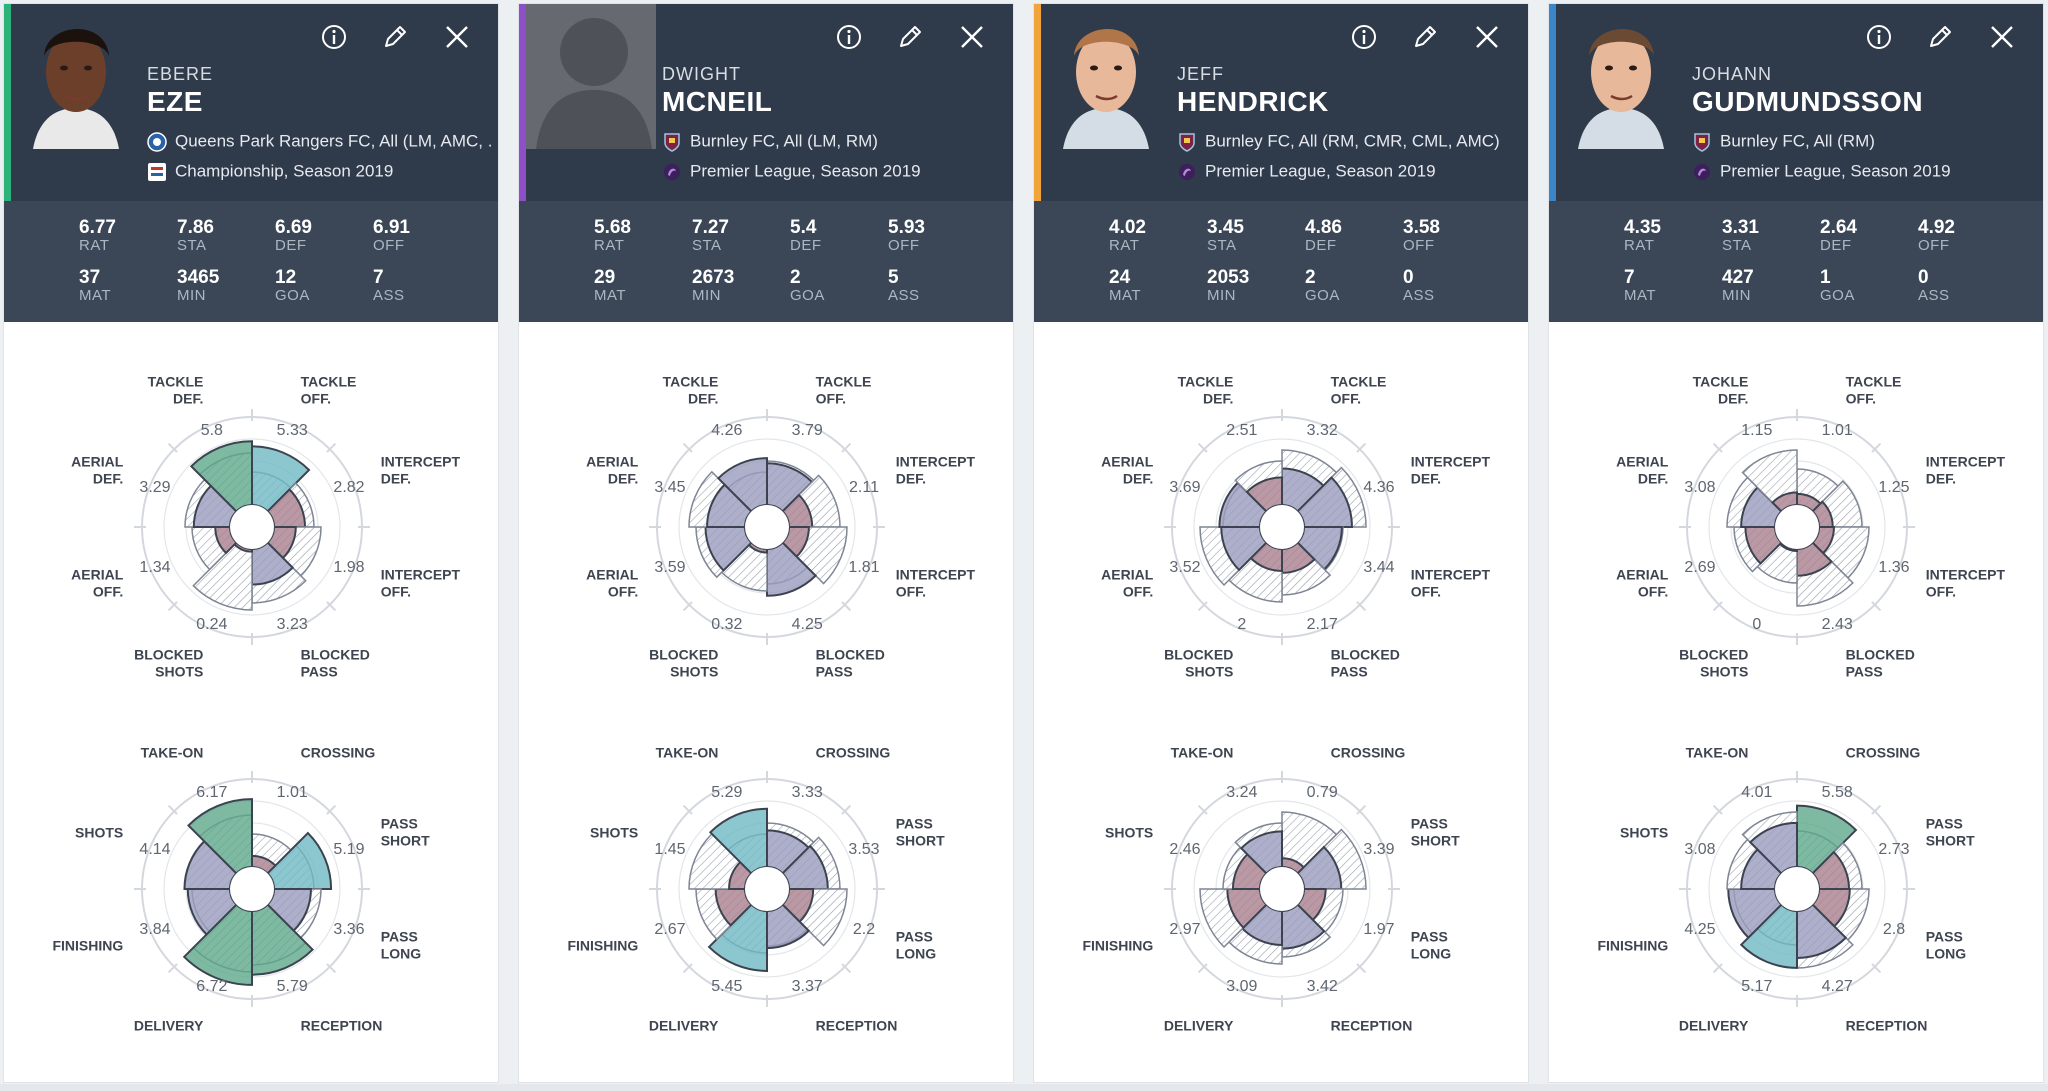 This screenshot has width=2048, height=1091. Describe the element at coordinates (807, 986) in the screenshot. I see `radar-value-label: 3.37` at that location.